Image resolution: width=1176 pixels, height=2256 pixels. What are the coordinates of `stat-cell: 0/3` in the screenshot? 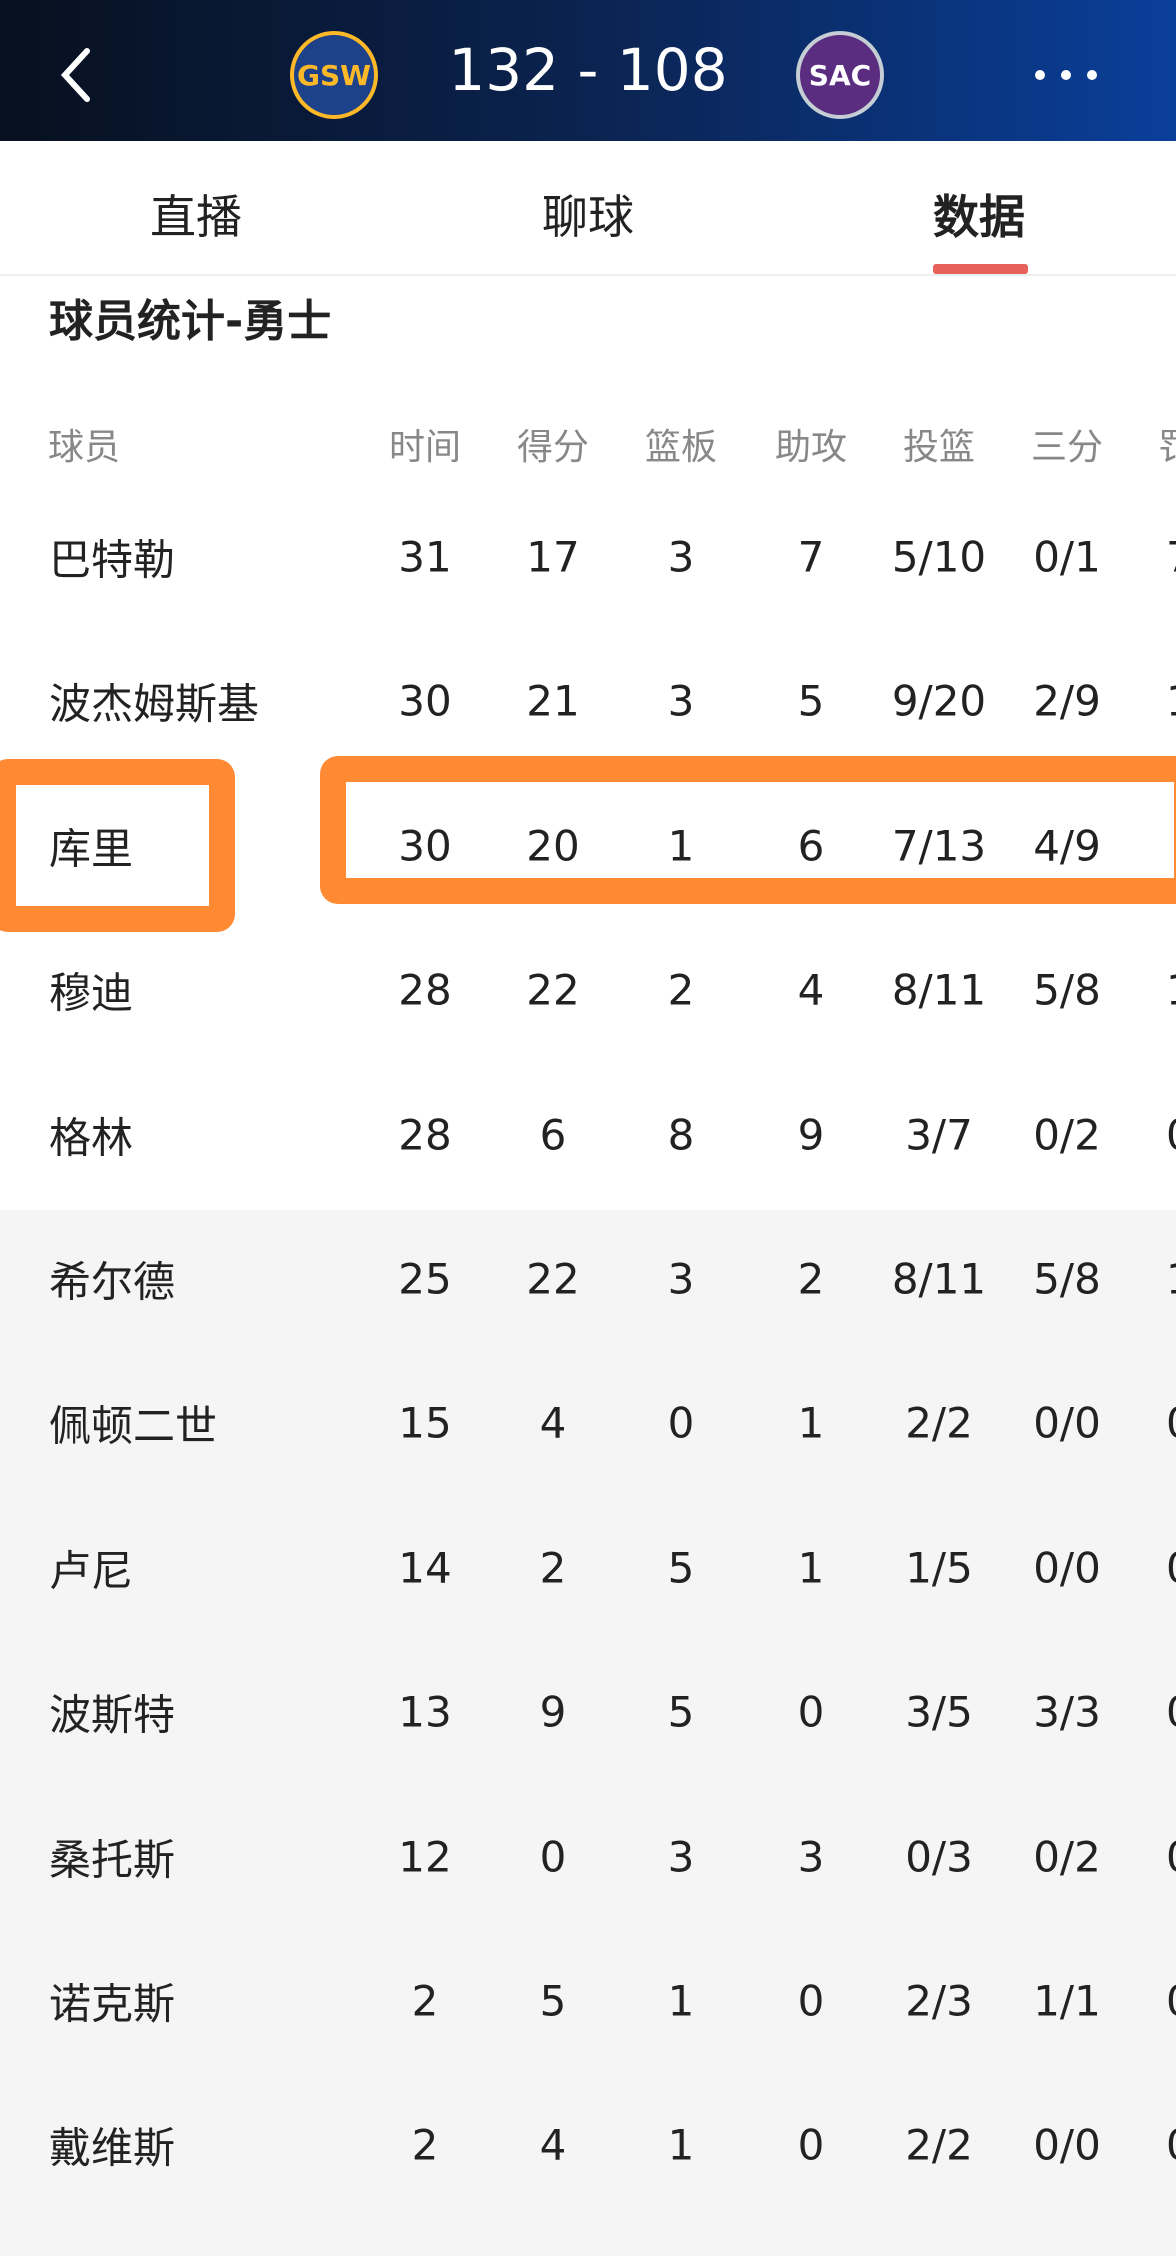 It's located at (939, 1857).